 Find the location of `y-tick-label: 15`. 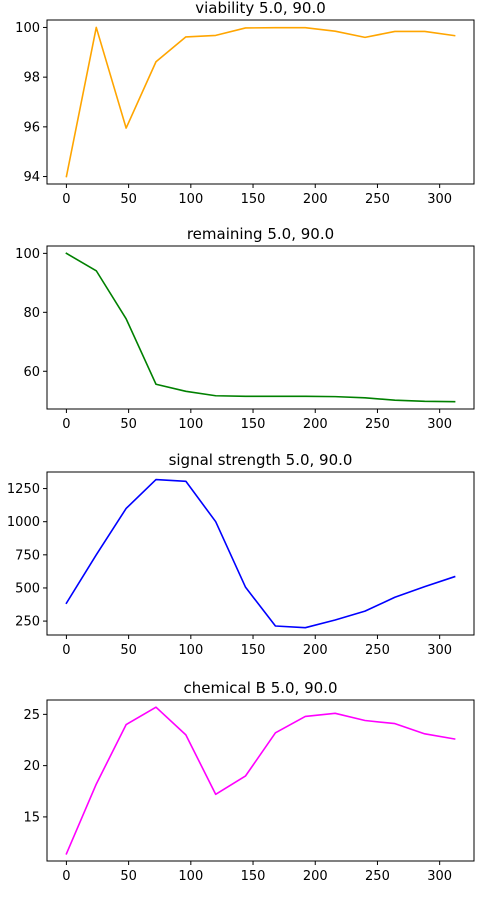

y-tick-label: 15 is located at coordinates (31, 817).